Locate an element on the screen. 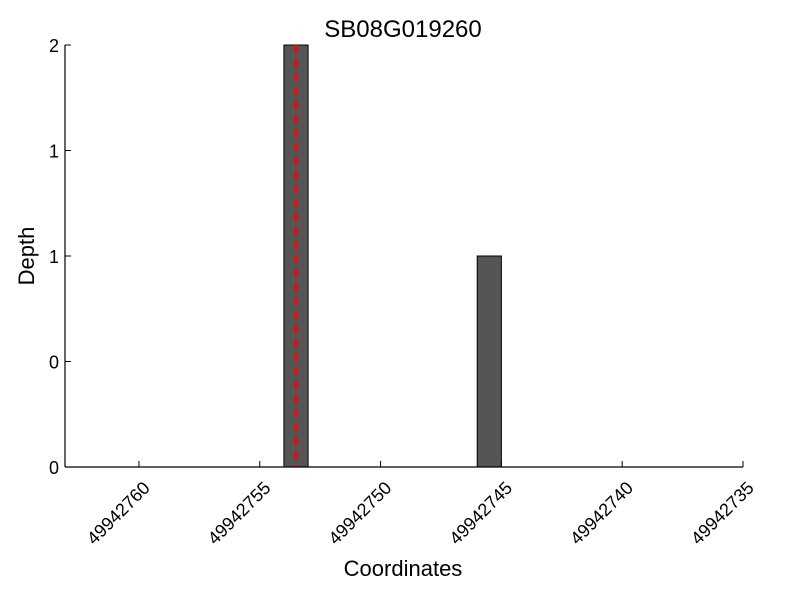 The image size is (800, 605). x-tick-label: 49942735 is located at coordinates (722, 513).